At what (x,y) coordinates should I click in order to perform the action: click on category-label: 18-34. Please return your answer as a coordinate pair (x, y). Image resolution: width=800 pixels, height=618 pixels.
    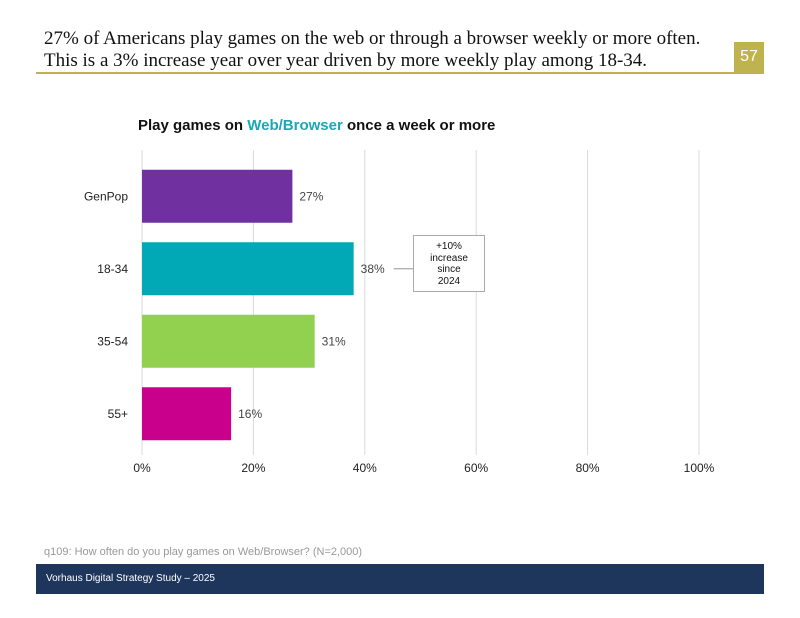
    Looking at the image, I should click on (112, 269).